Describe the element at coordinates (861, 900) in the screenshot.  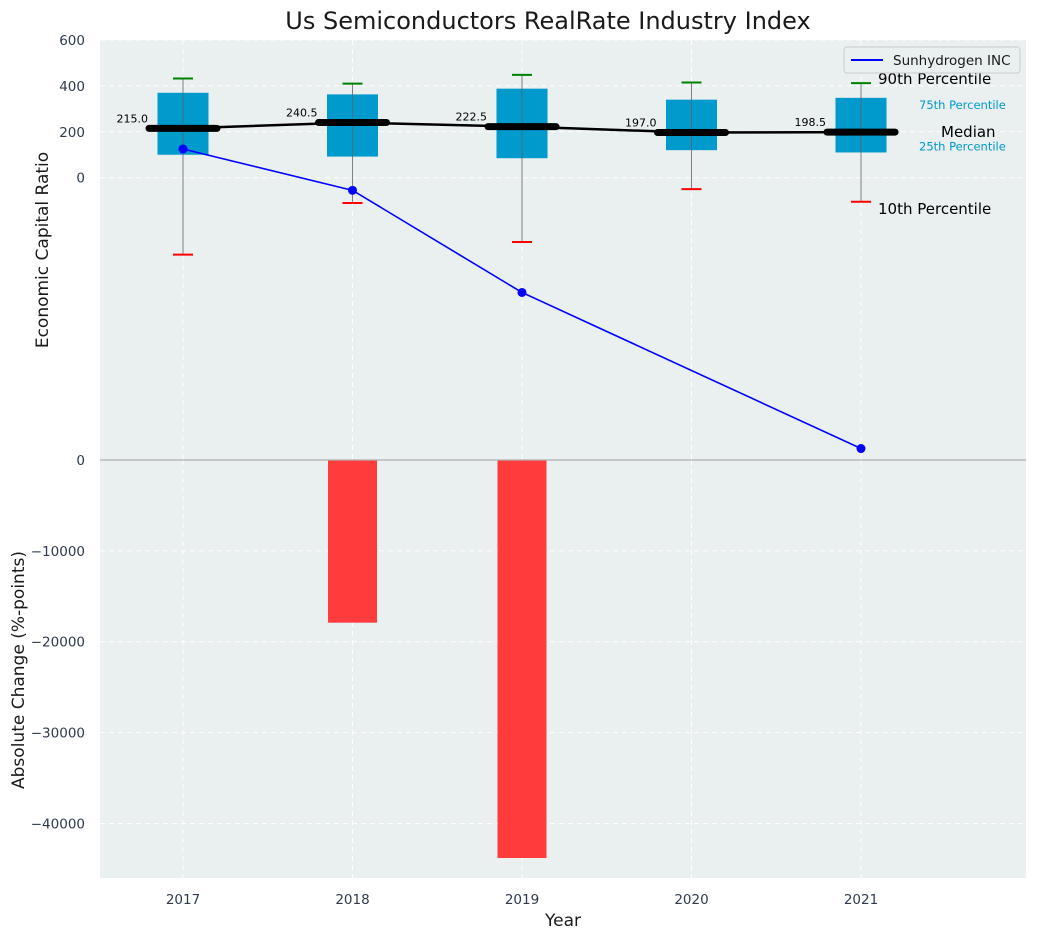
I see `x-tick-label: 2021` at that location.